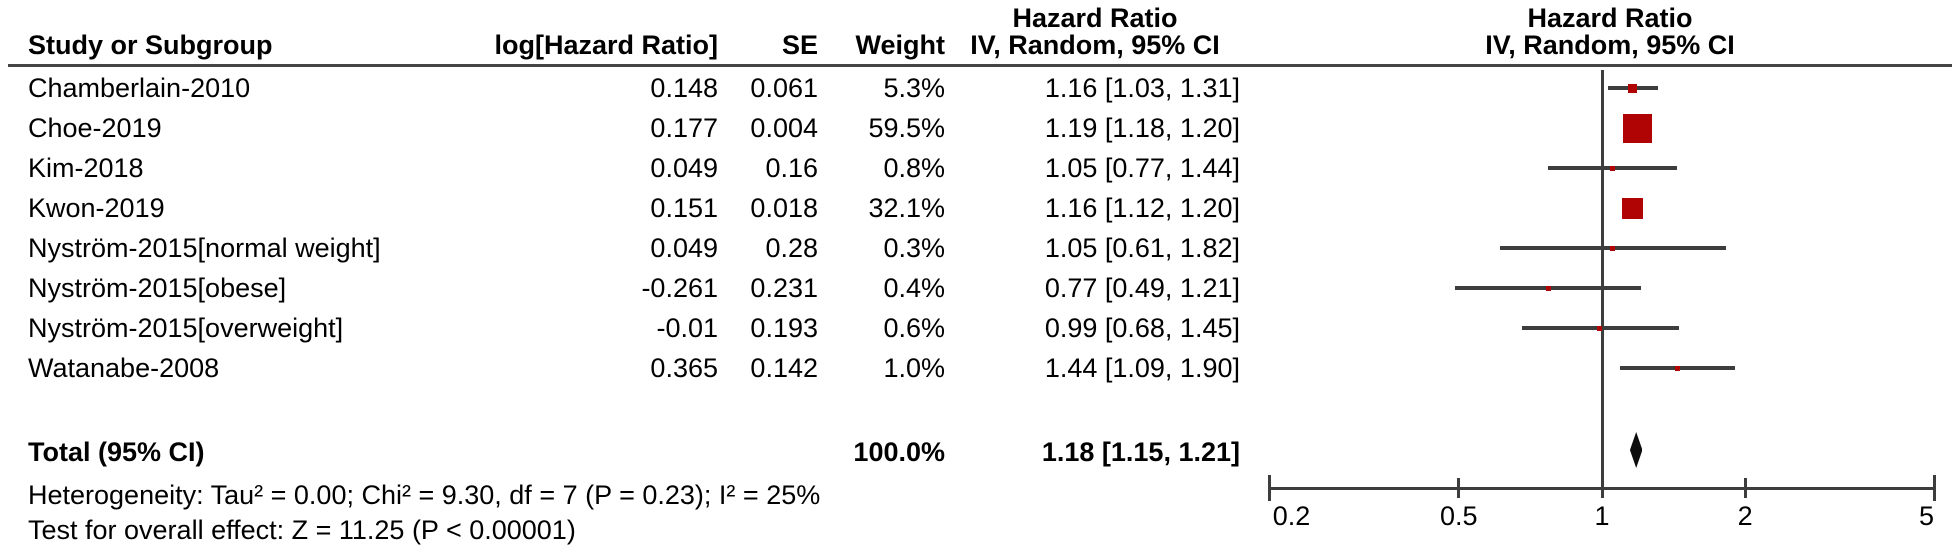 This screenshot has width=1960, height=555. Describe the element at coordinates (784, 88) in the screenshot. I see `se-value: 0.061` at that location.